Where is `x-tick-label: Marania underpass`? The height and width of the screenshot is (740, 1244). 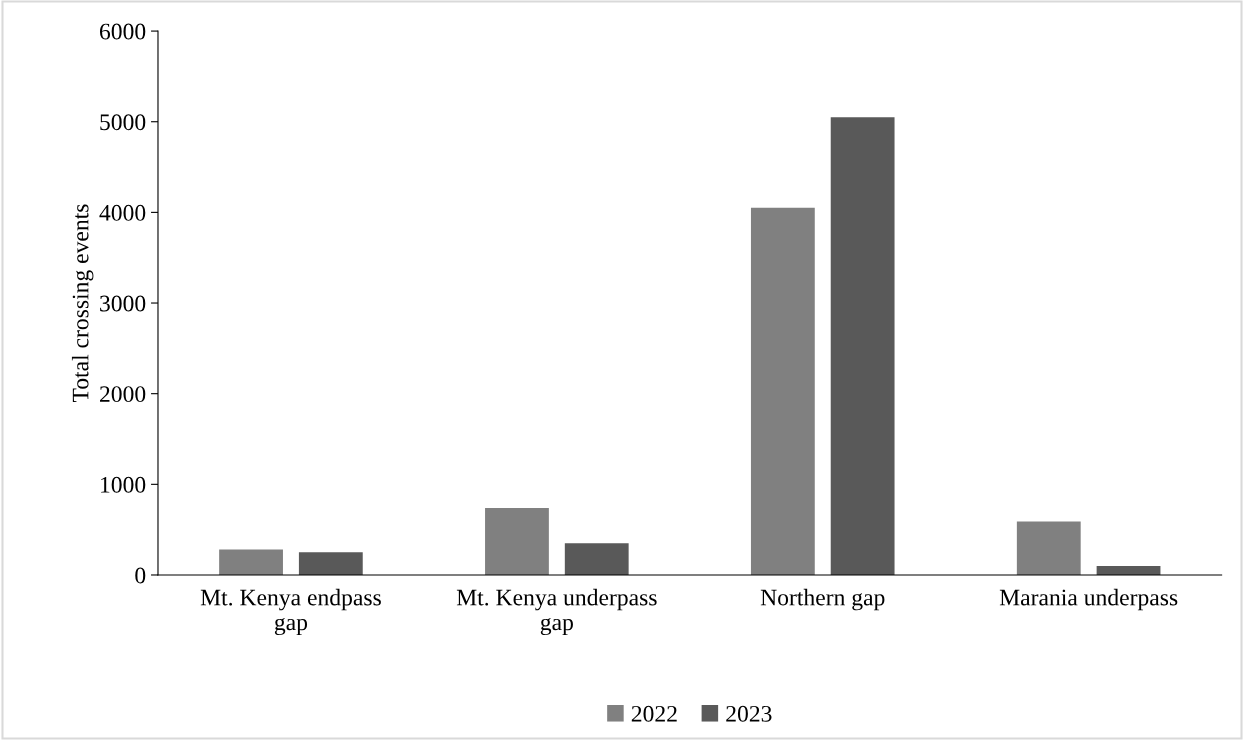 x-tick-label: Marania underpass is located at coordinates (1088, 599).